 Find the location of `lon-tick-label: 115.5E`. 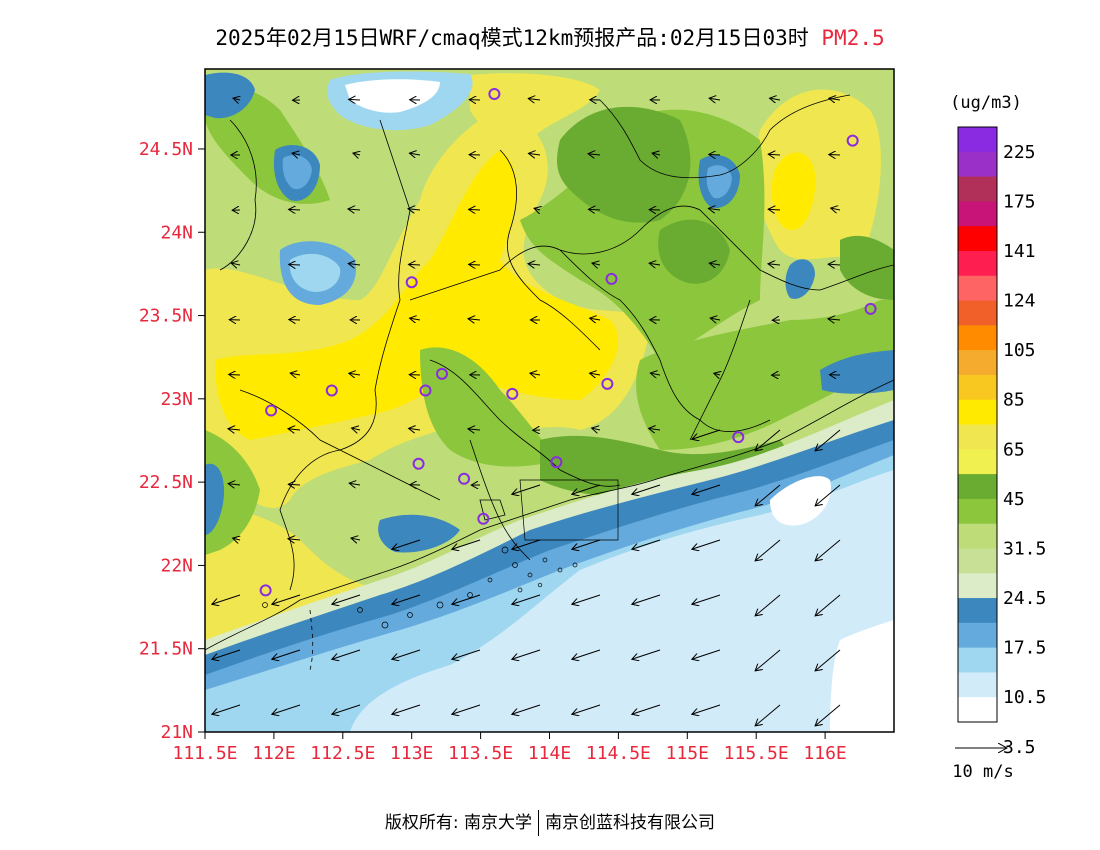

lon-tick-label: 115.5E is located at coordinates (756, 753).